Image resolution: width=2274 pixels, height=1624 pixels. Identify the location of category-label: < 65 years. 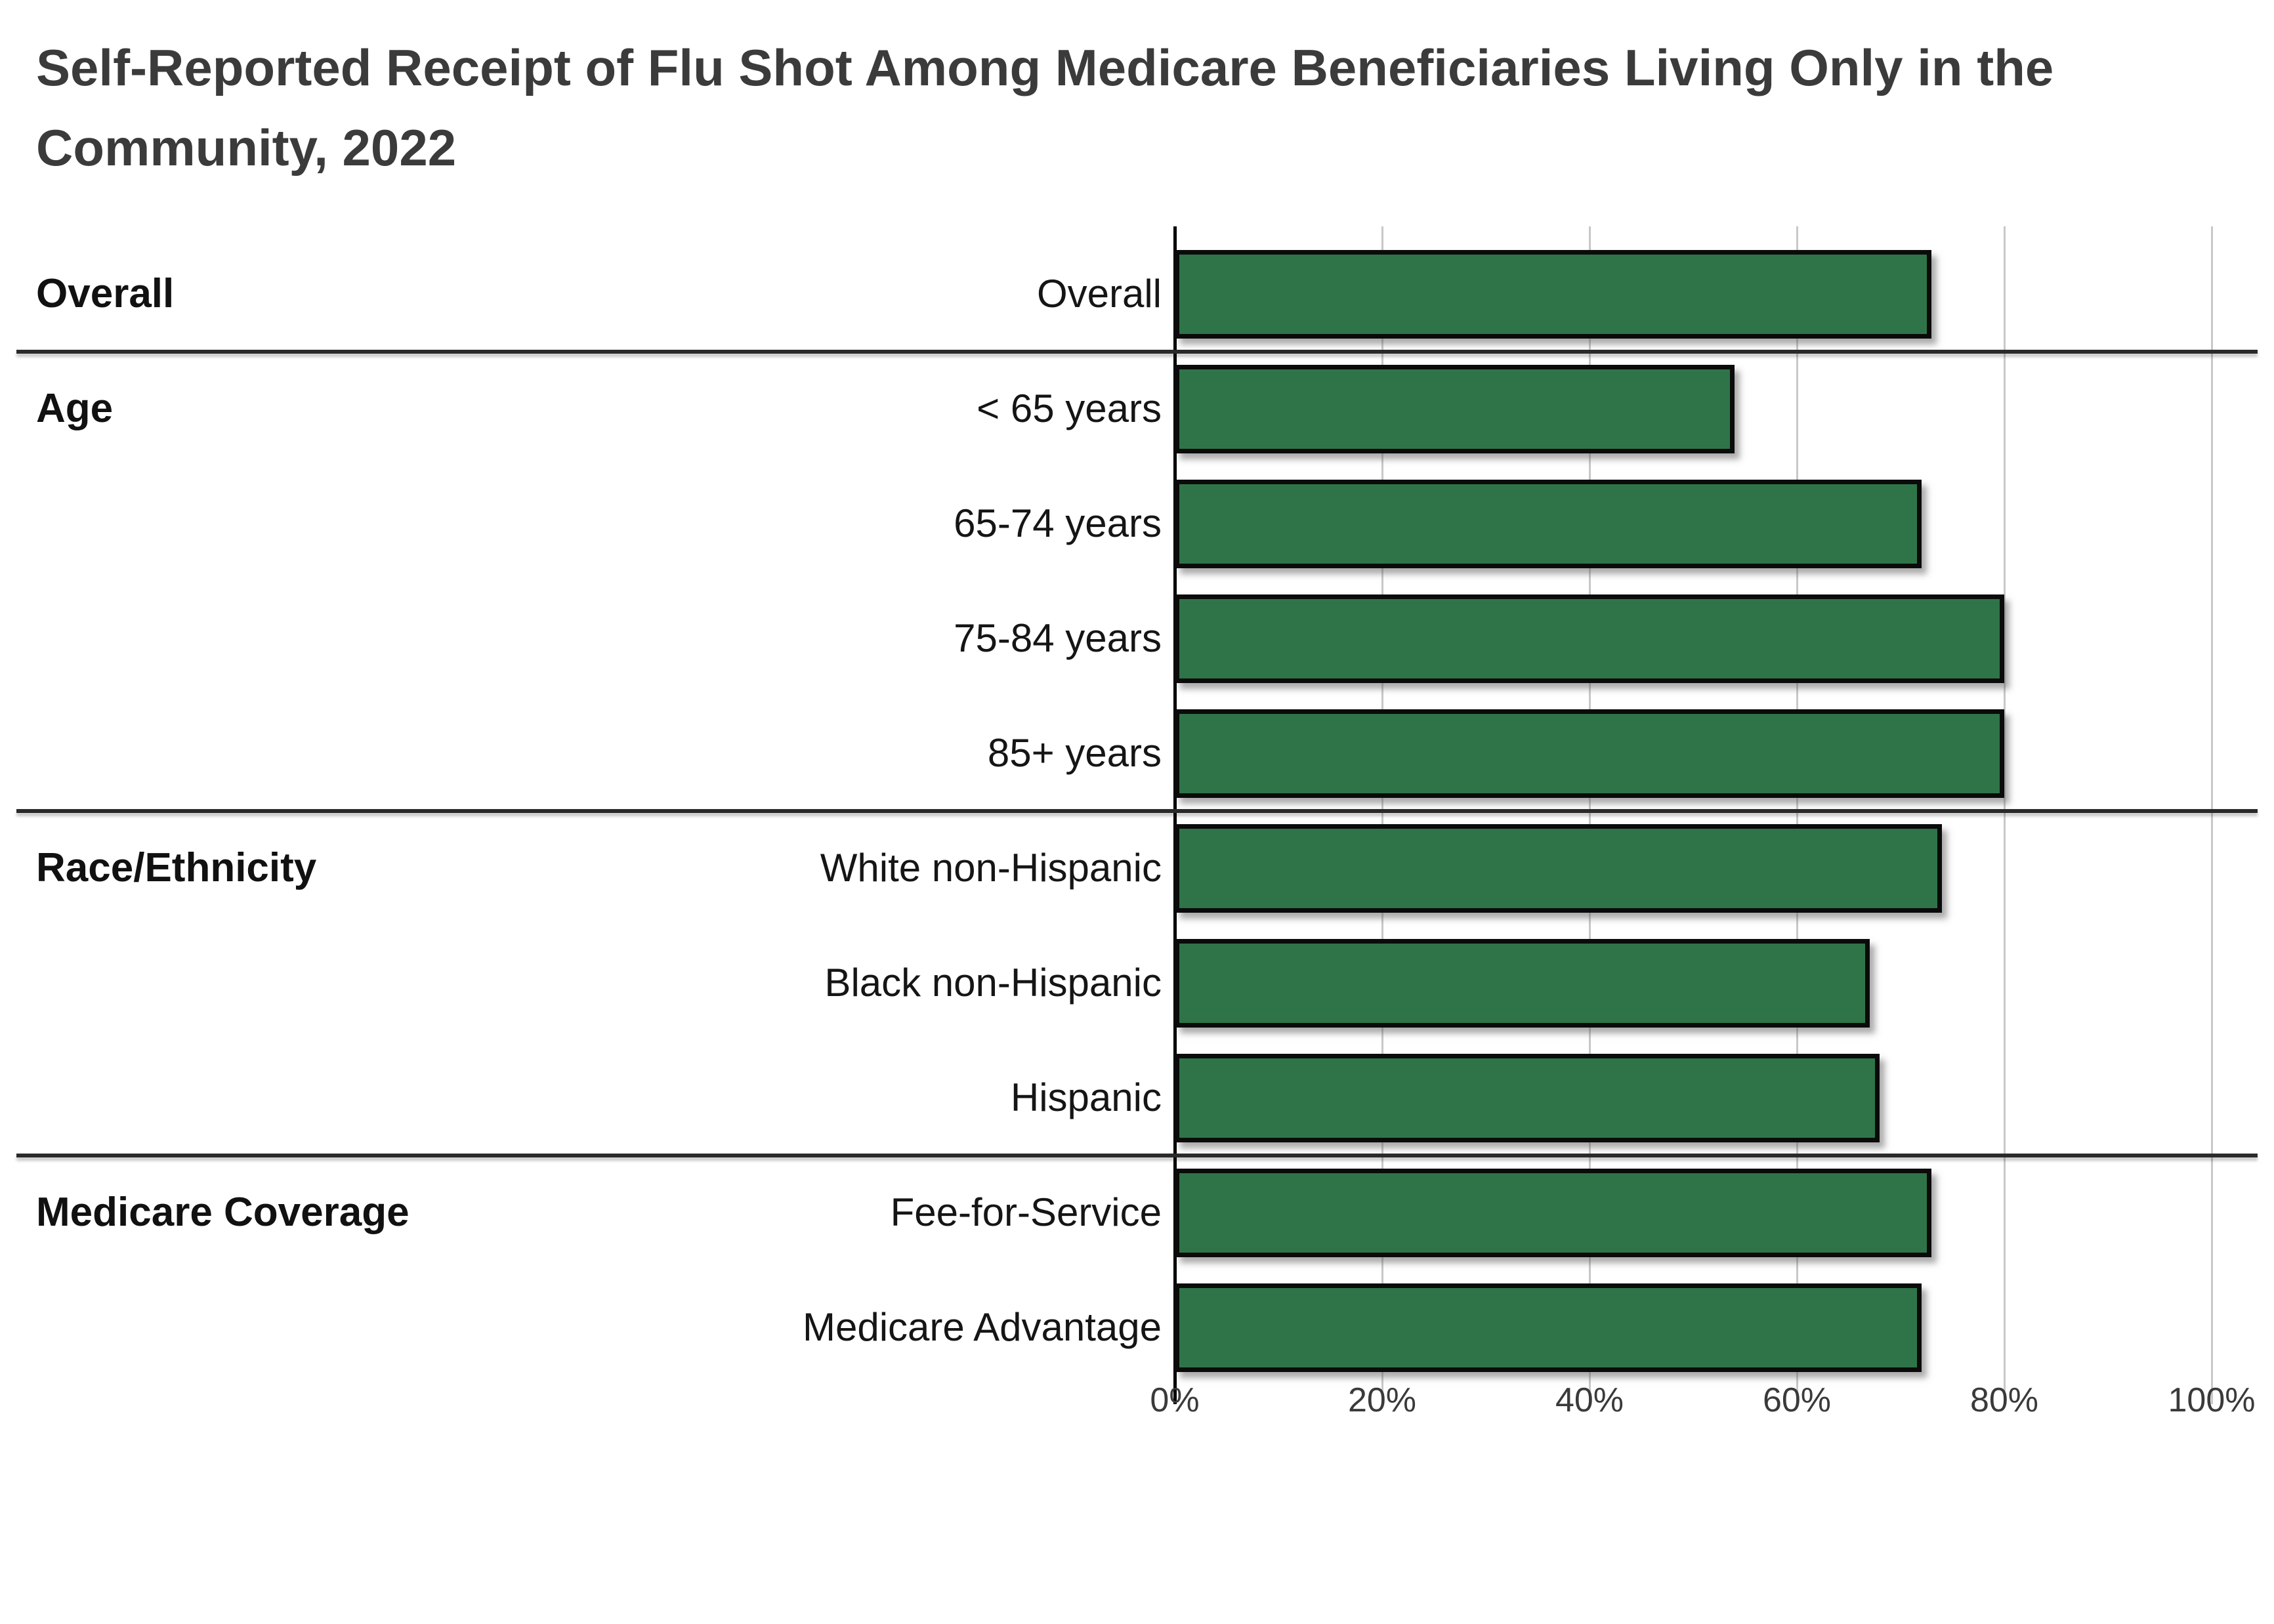
(1069, 408).